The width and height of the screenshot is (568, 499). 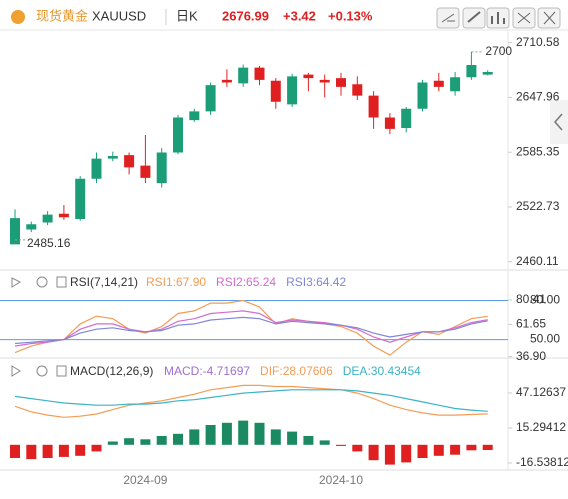 I want to click on y-tick-label: 2585.35, so click(x=538, y=151).